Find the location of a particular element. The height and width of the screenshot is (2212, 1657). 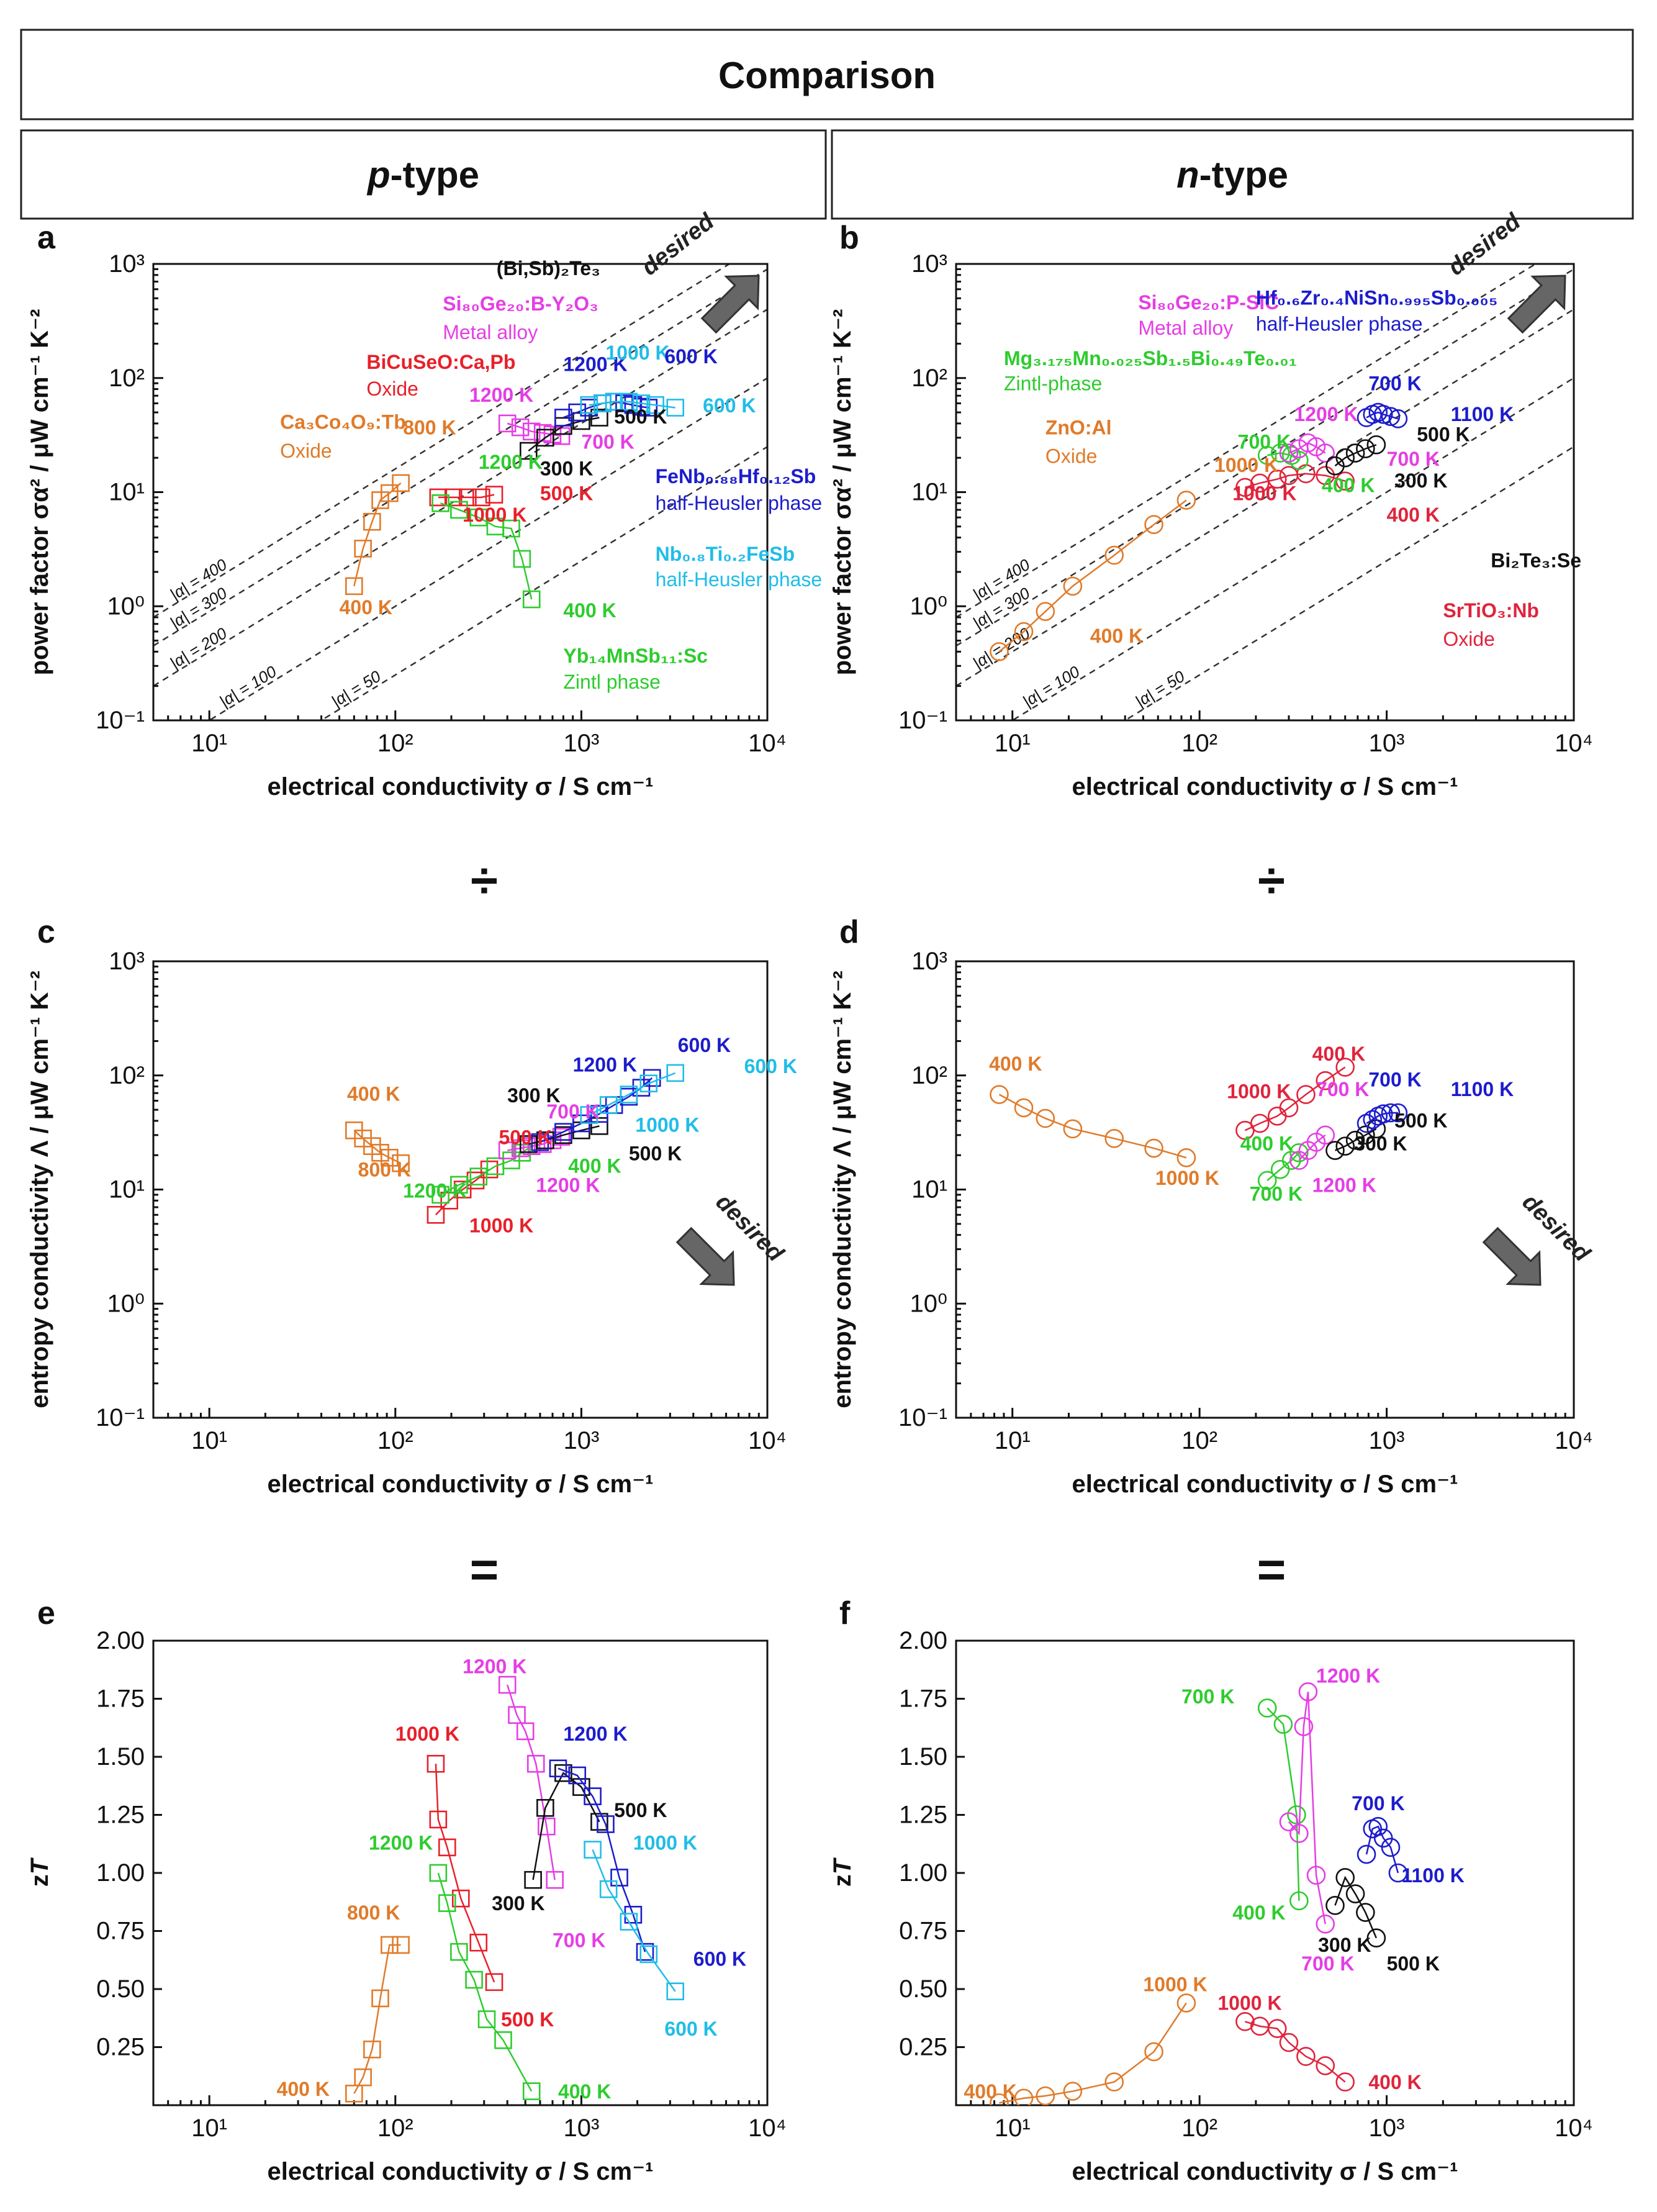

annotation-label: ZnO:Al is located at coordinates (1078, 428).